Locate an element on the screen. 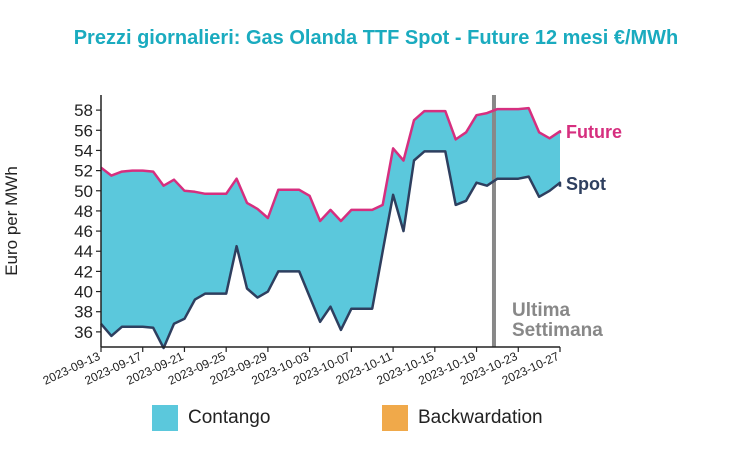 This screenshot has width=752, height=475. y-tick-label: 54 is located at coordinates (83, 150).